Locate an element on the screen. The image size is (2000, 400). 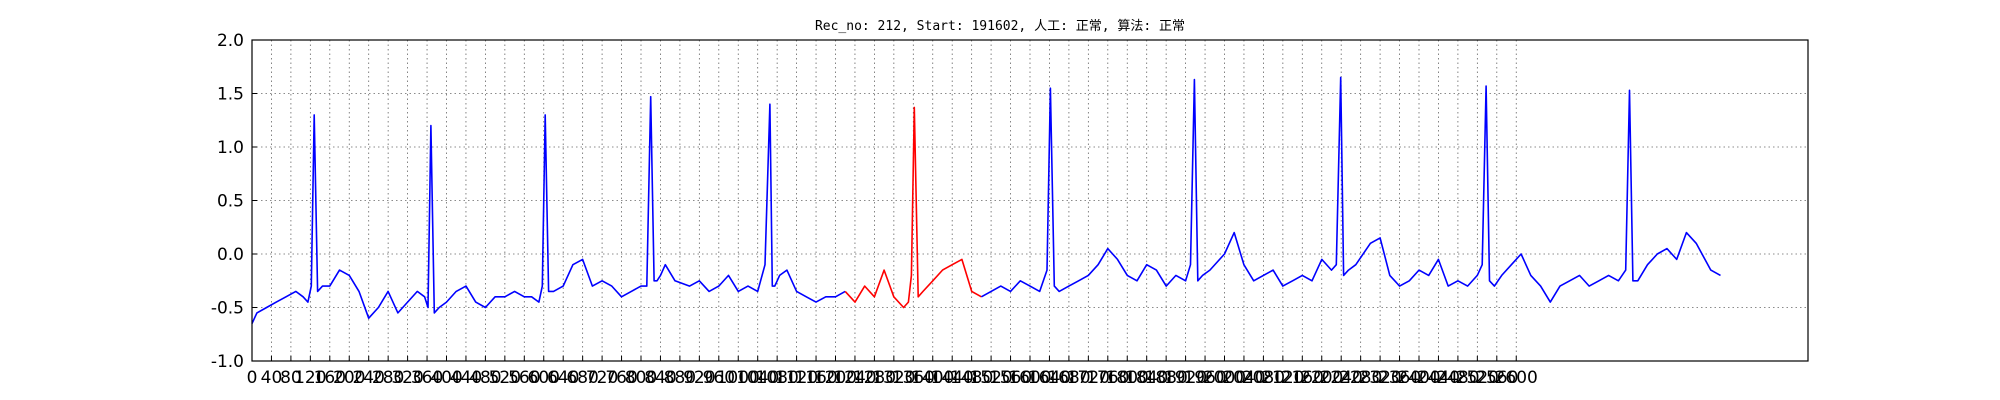
y-tick-label: 2.0 is located at coordinates (230, 41).